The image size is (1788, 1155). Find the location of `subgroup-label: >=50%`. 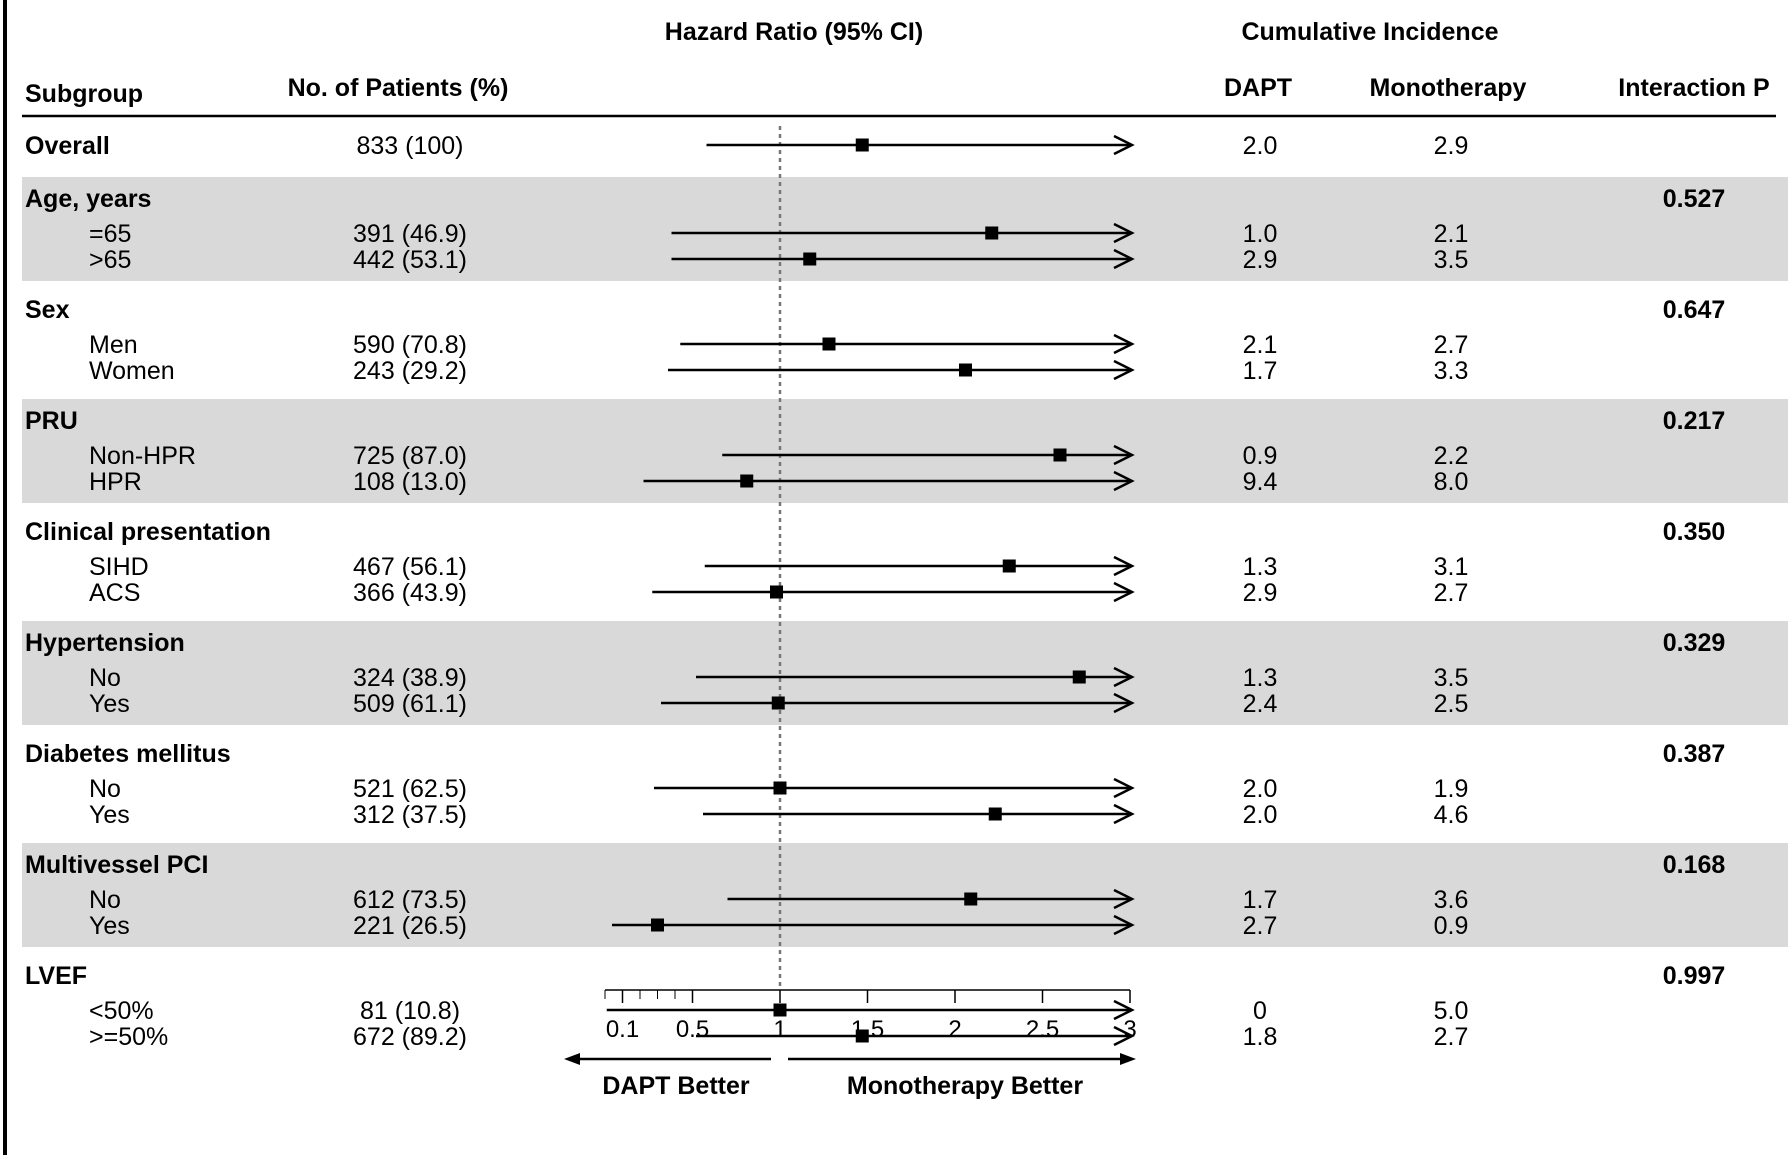

subgroup-label: >=50% is located at coordinates (128, 1037).